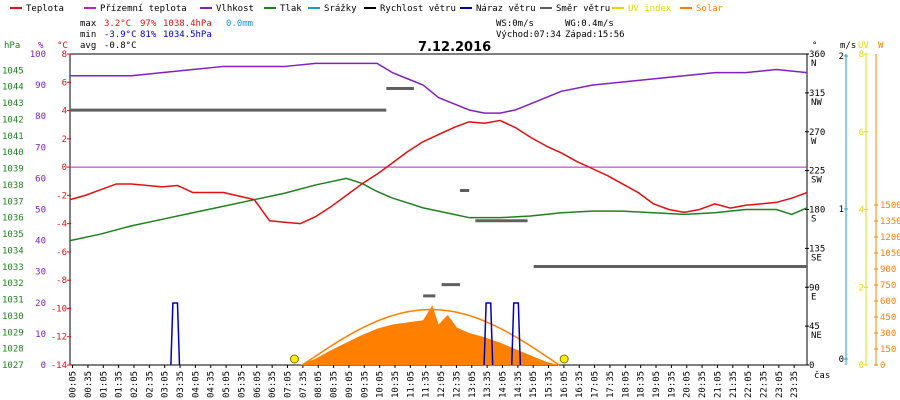 The image size is (900, 400). What do you see at coordinates (13, 251) in the screenshot?
I see `pressure-tick-label: 1034` at bounding box center [13, 251].